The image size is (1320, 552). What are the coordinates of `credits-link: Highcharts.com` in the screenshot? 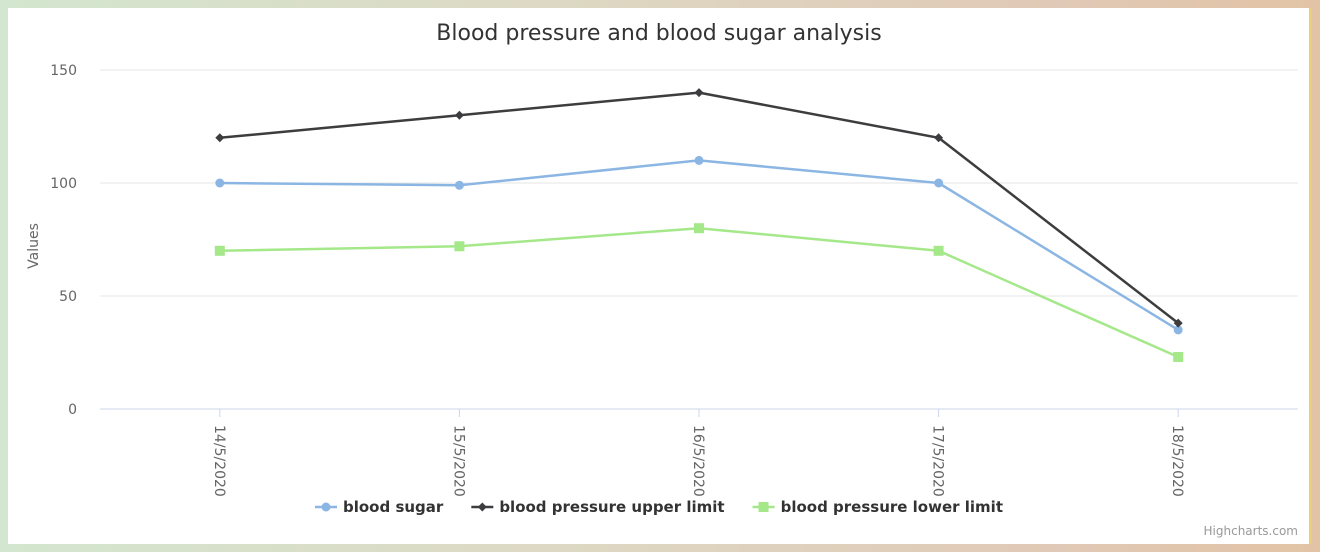 It's located at (1251, 531).